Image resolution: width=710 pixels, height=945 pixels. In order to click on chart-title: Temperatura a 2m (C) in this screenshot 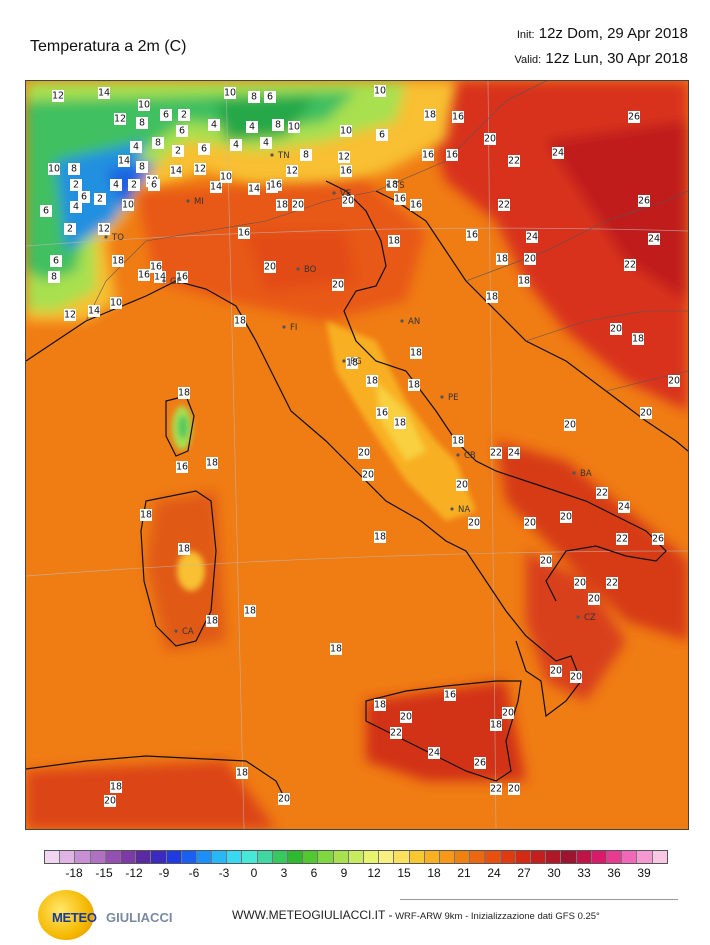, I will do `click(108, 46)`.